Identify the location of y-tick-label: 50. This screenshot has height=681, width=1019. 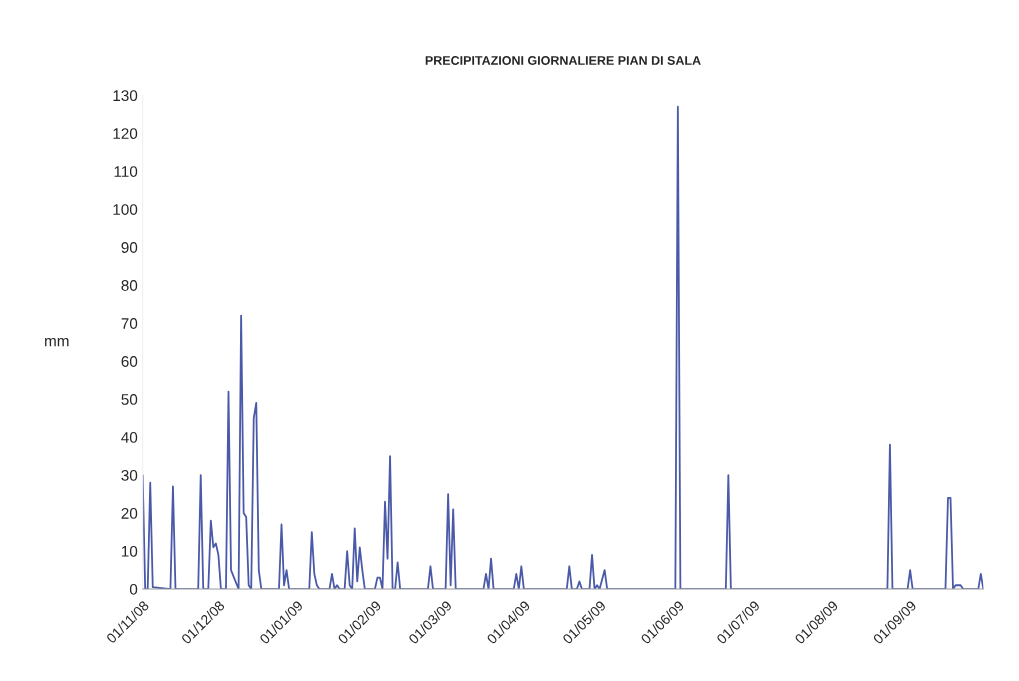
(129, 399).